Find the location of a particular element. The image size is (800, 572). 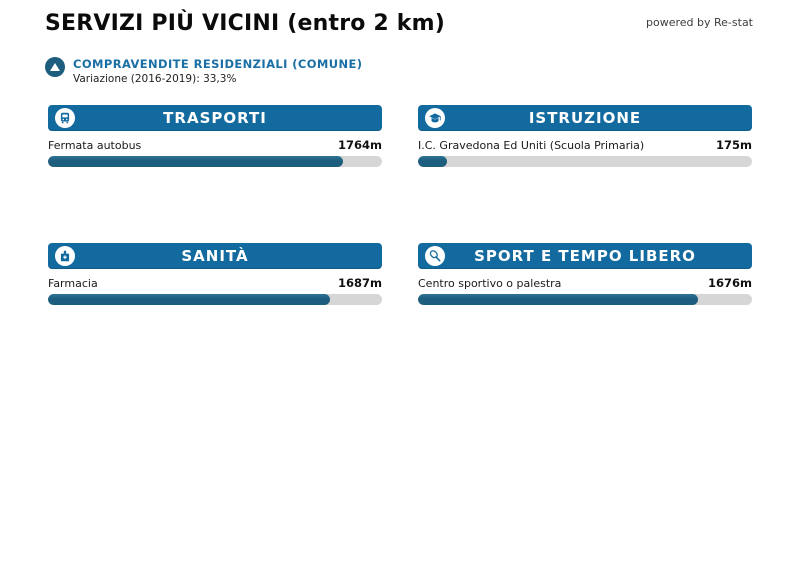

service-item: Centro sportivo o palestra 1676m is located at coordinates (585, 283).